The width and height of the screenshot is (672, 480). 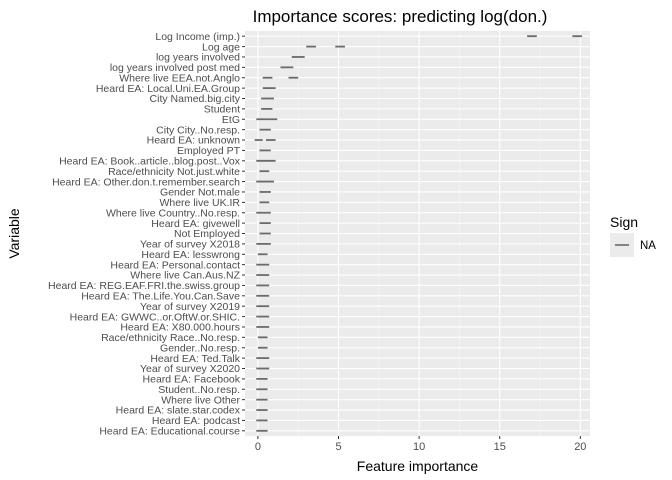 I want to click on x-axis: 0 5 10 15 20, so click(x=420, y=444).